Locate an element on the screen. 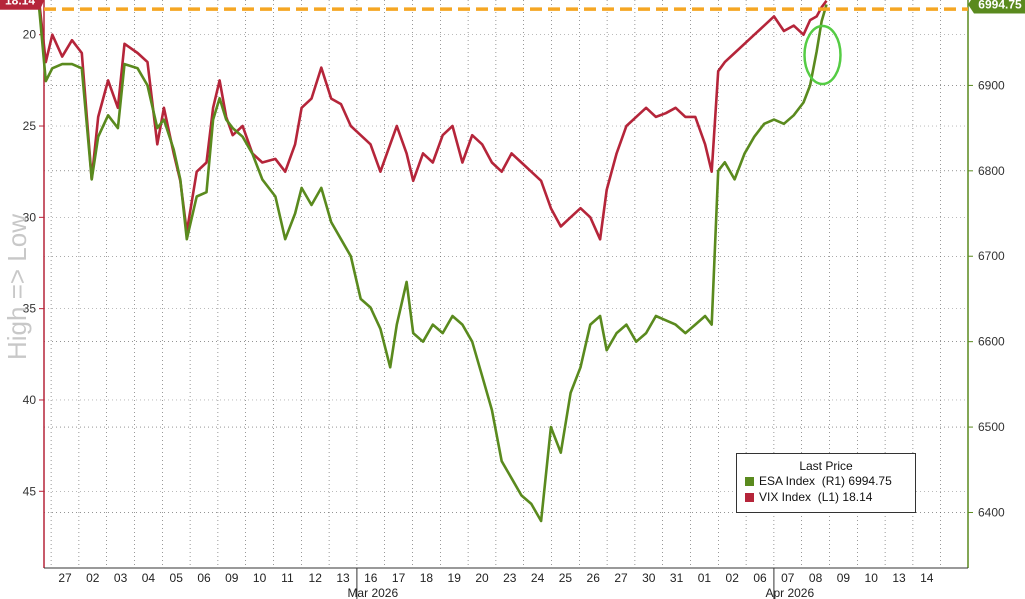 This screenshot has height=599, width=1025. right-axis-ticks: 6400 6500 6600 6700 6800 6900 is located at coordinates (986, 298).